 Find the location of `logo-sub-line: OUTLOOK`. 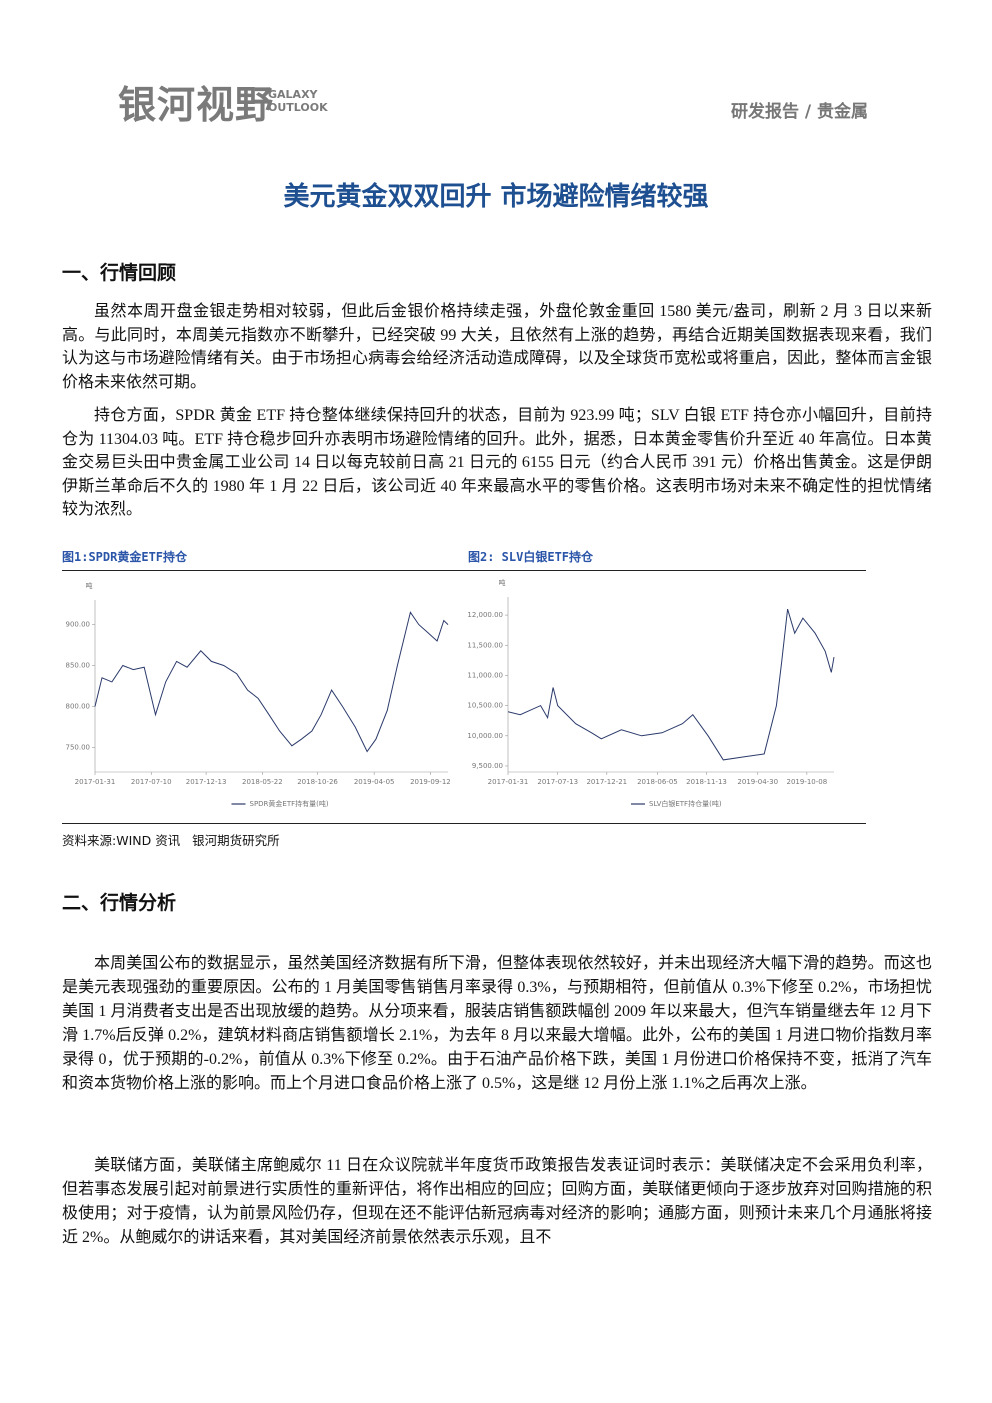

logo-sub-line: OUTLOOK is located at coordinates (298, 107).